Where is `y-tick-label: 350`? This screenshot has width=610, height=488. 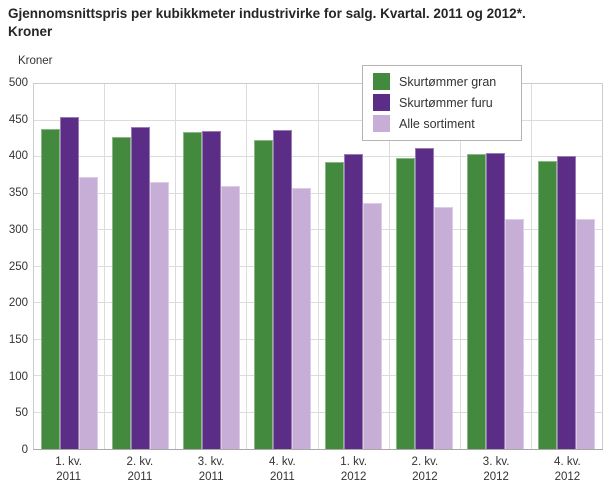 y-tick-label: 350 is located at coordinates (18, 193).